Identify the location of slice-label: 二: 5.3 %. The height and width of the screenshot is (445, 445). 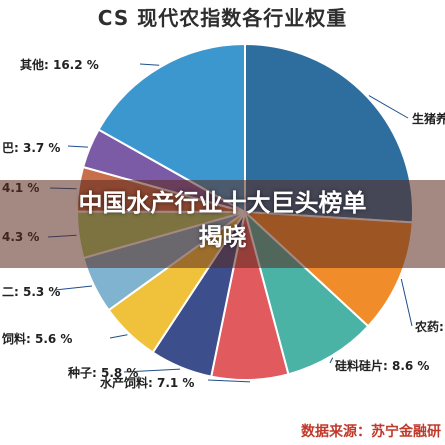
(31, 292).